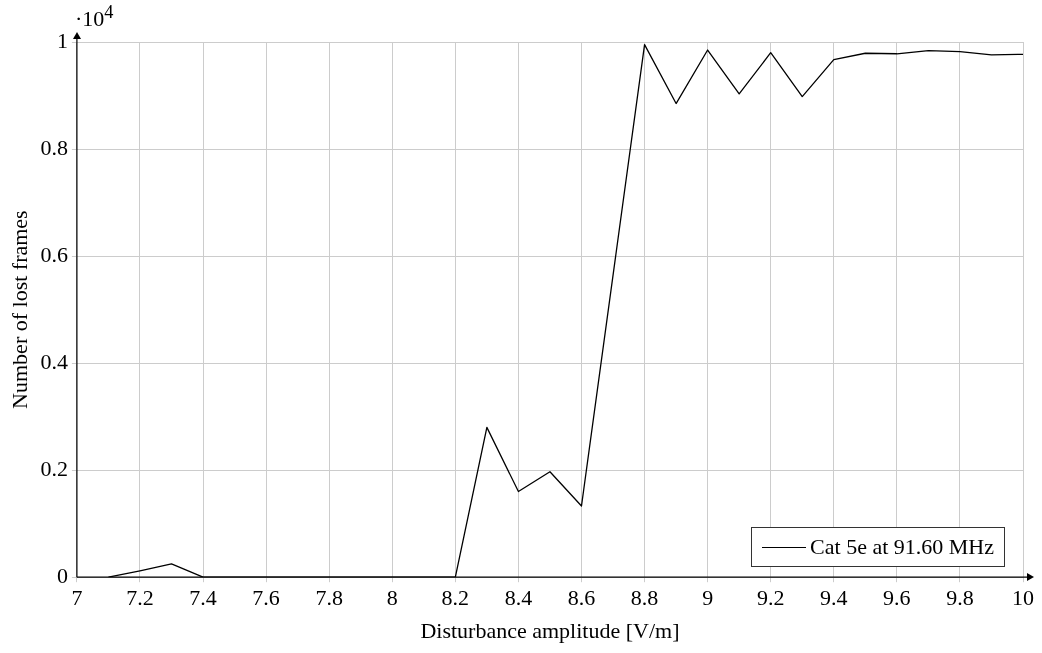 Image resolution: width=1042 pixels, height=653 pixels. I want to click on x-tick-label: 9.8, so click(960, 598).